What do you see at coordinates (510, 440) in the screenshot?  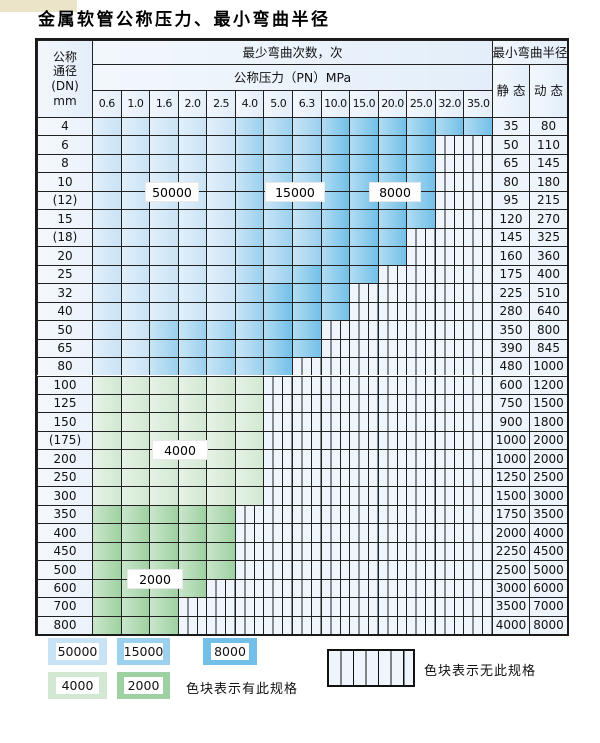 I see `static-value-cell: 1000` at bounding box center [510, 440].